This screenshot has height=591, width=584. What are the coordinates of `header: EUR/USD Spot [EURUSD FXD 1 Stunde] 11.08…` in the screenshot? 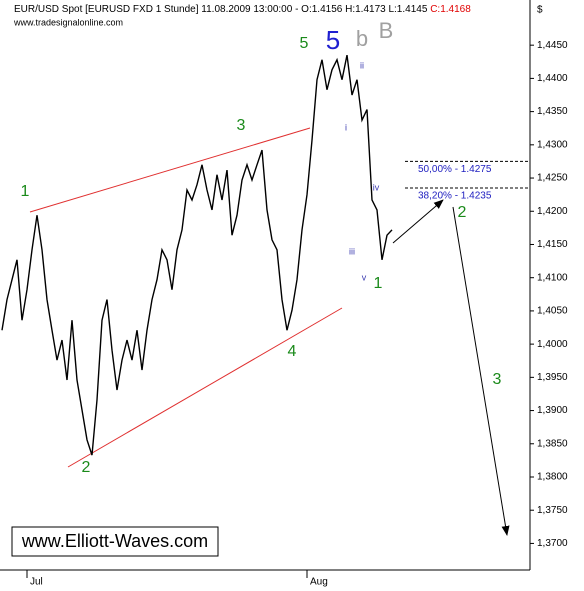 It's located at (242, 9).